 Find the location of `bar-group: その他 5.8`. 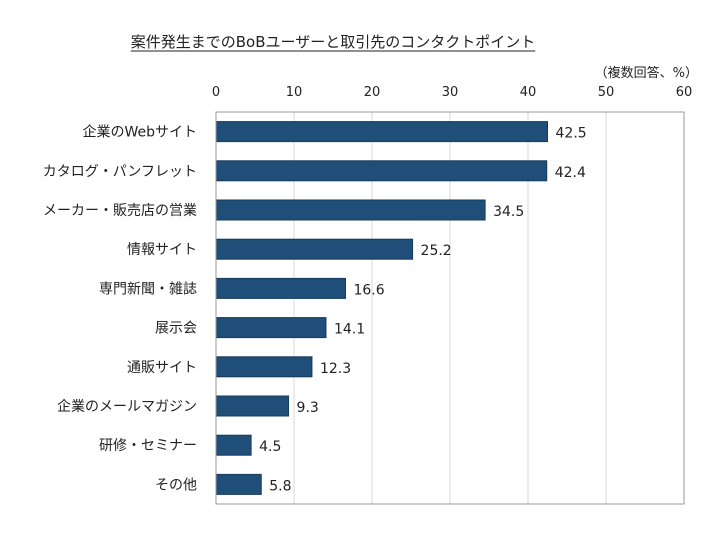

bar-group: その他 5.8 is located at coordinates (223, 484).